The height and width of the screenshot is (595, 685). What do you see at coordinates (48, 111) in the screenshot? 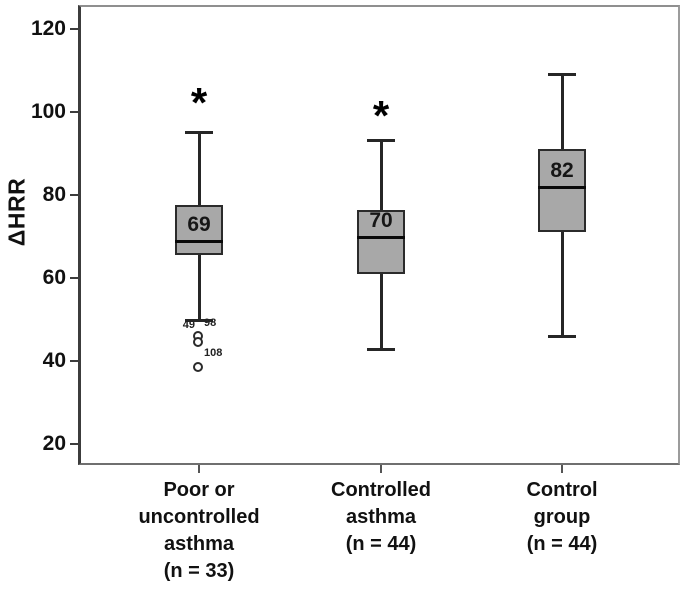
I see `y-tick-label: 100` at bounding box center [48, 111].